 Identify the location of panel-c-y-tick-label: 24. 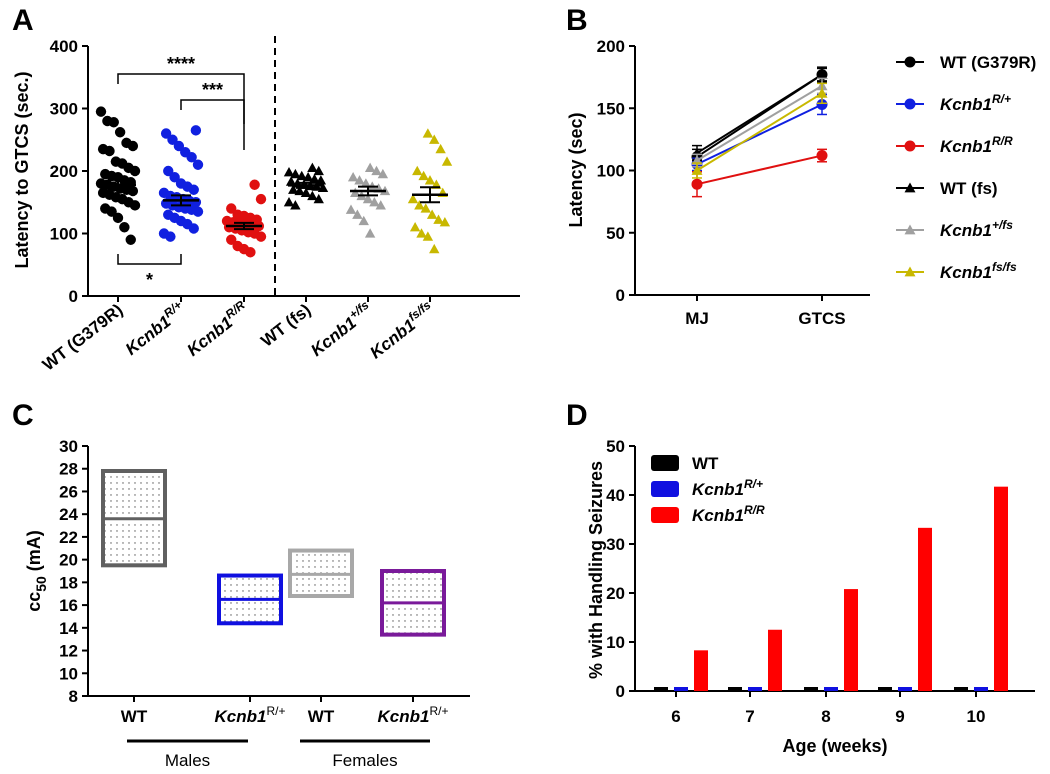
(68, 514).